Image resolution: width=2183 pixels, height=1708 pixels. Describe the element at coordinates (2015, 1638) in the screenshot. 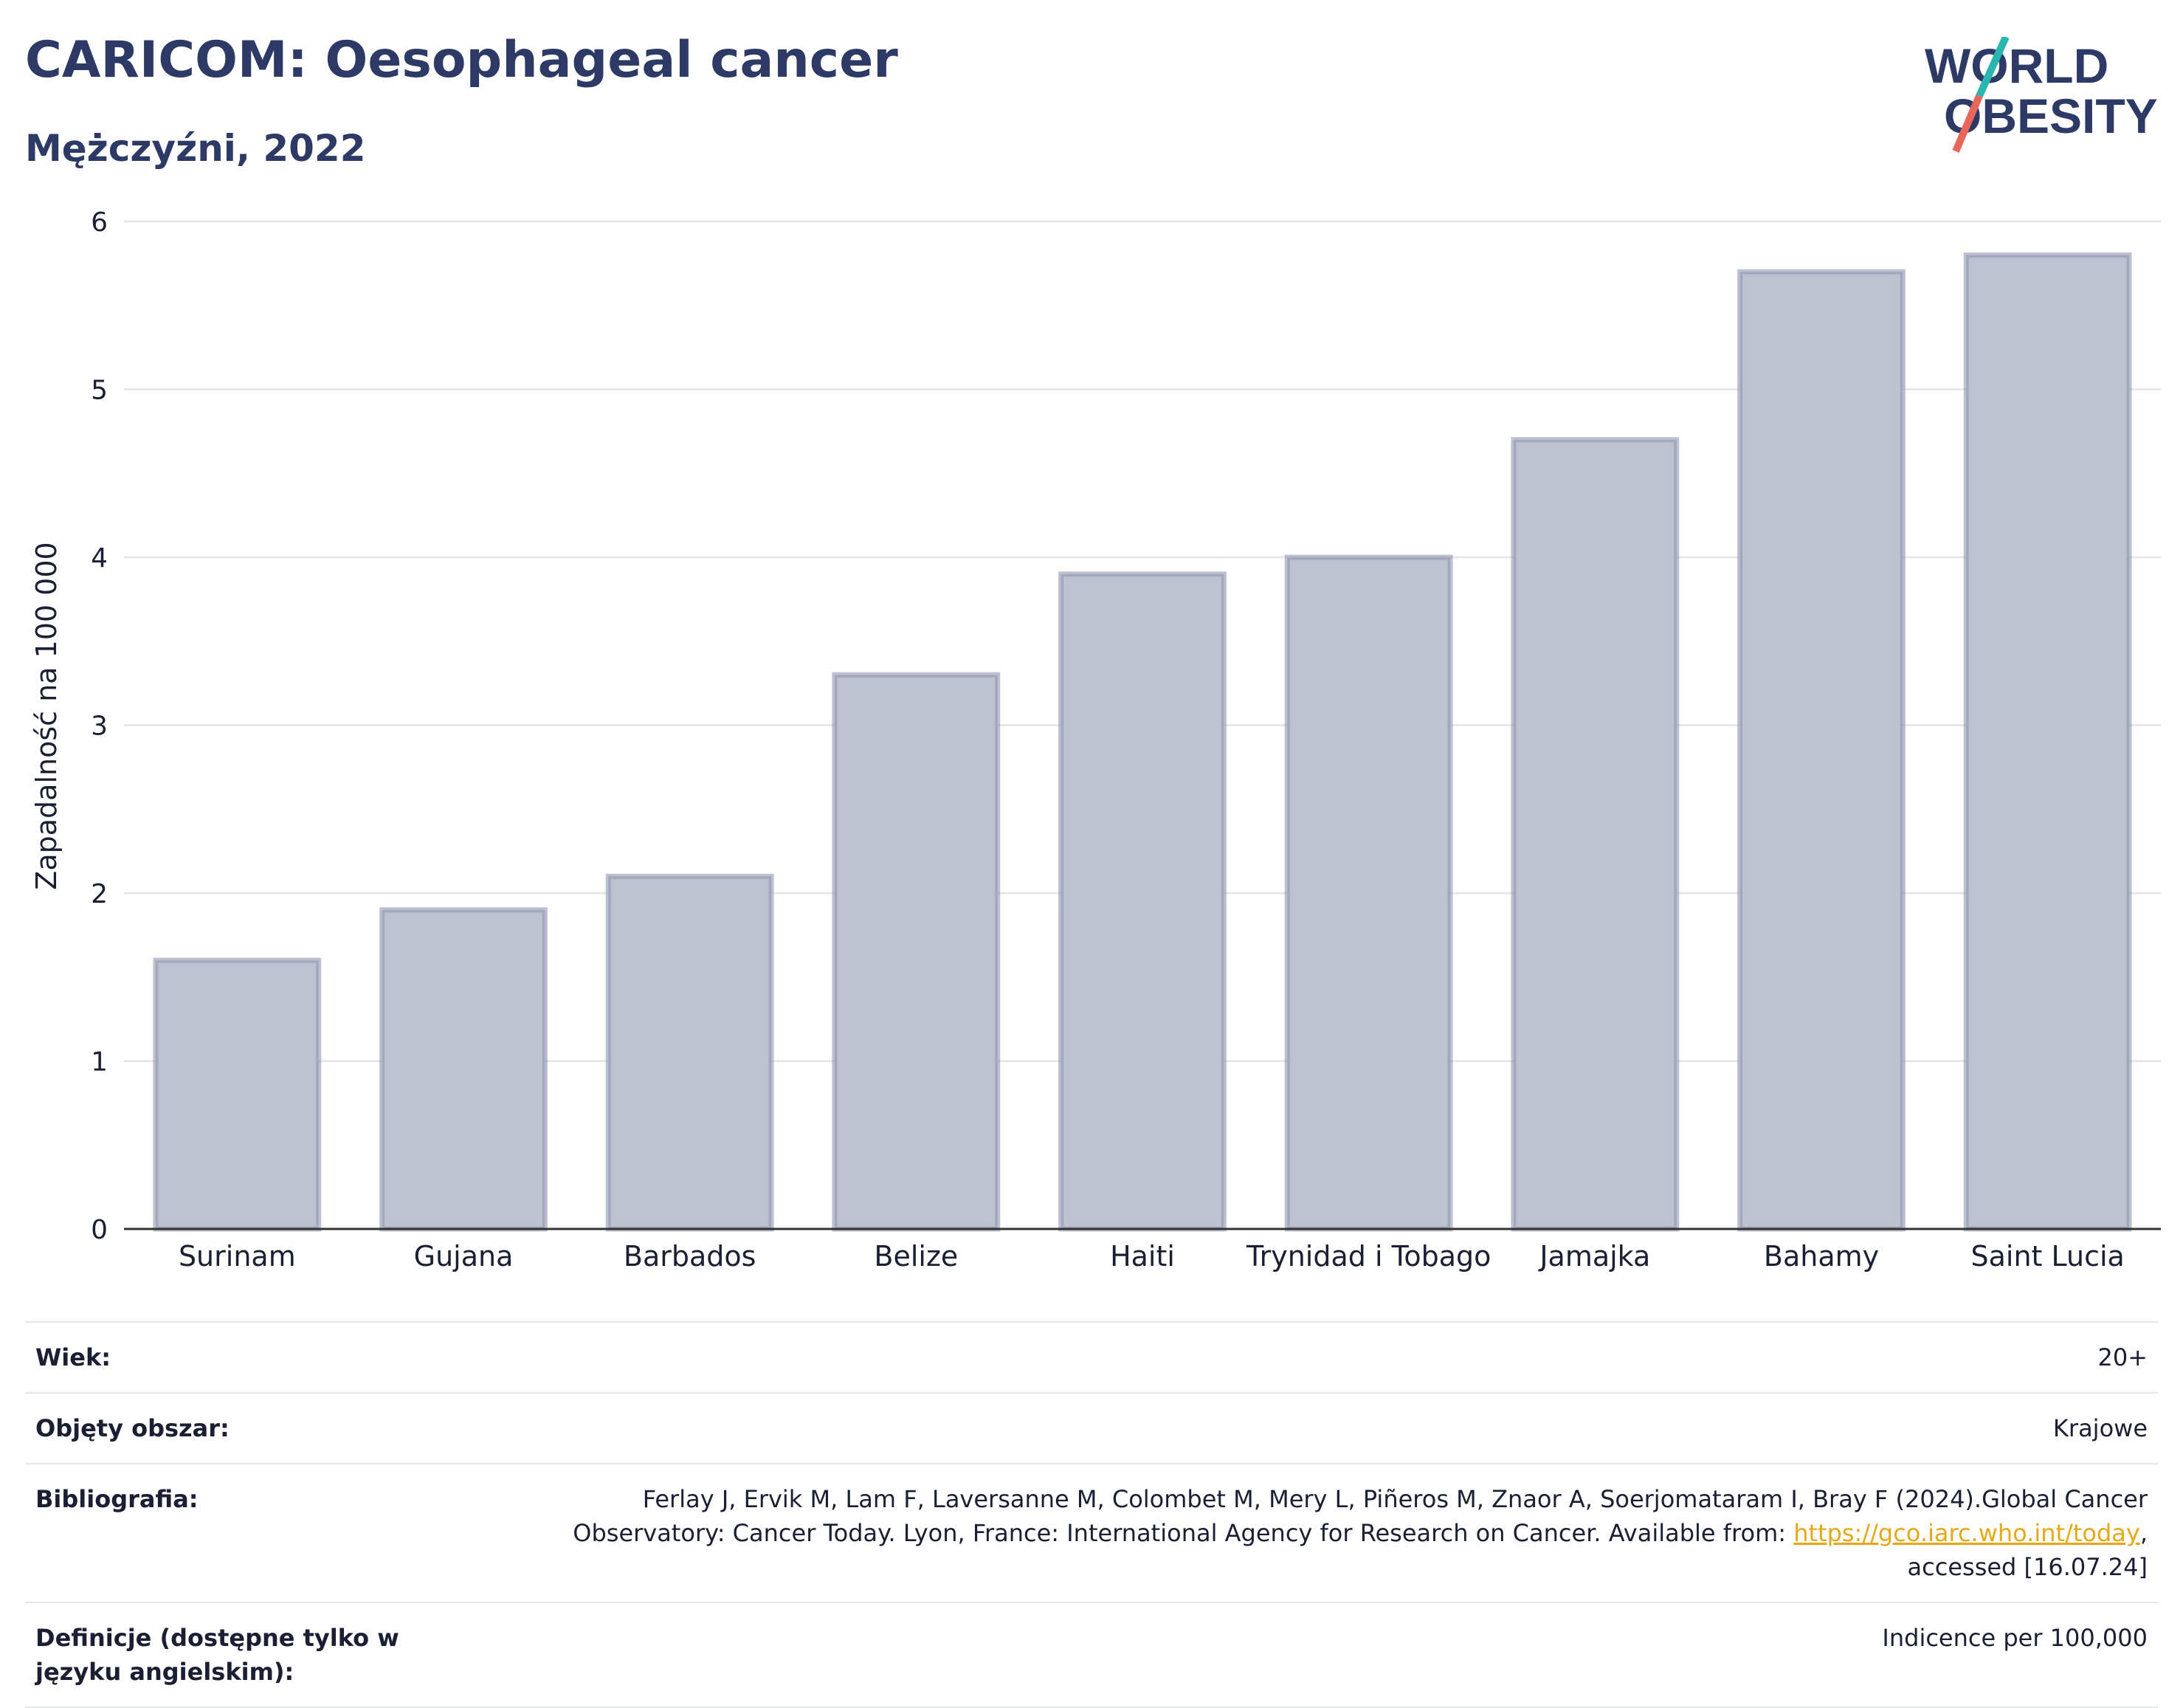

I see `meta-value: Indicence per 100,000` at that location.